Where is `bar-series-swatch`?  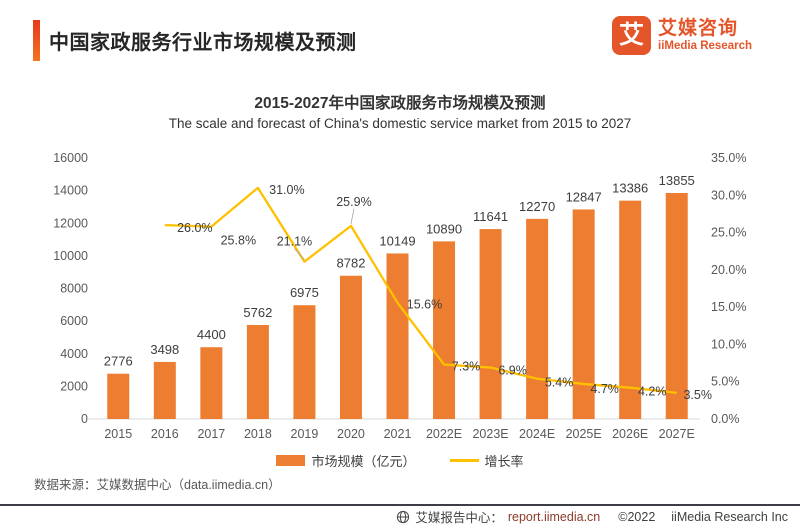 bar-series-swatch is located at coordinates (291, 460).